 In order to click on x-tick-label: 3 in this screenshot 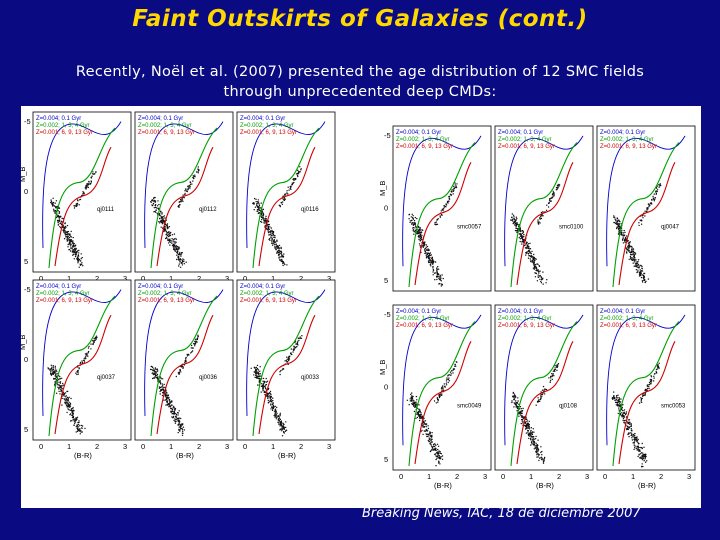, I will do `click(125, 278)`.